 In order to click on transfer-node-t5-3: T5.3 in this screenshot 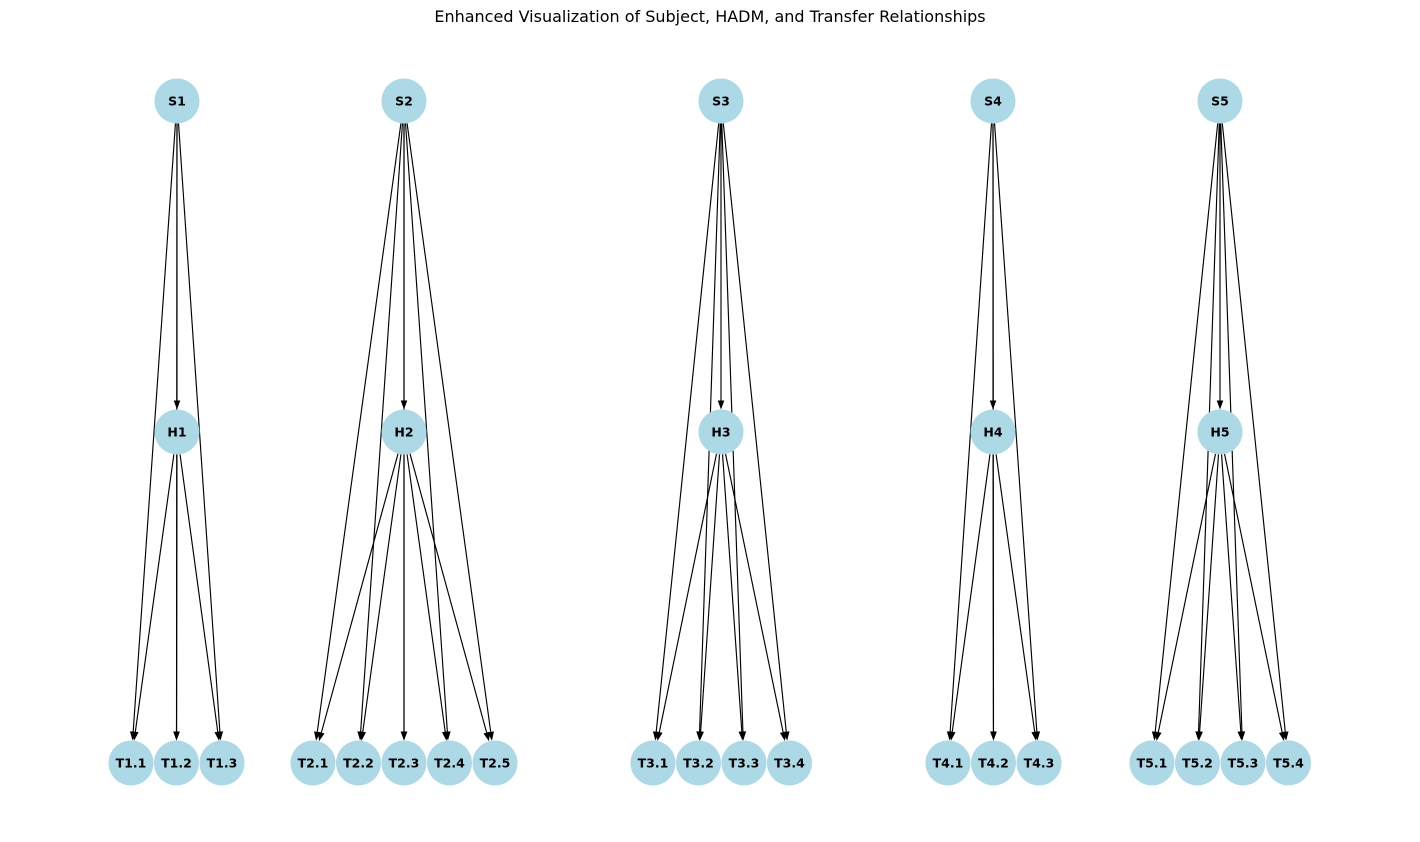, I will do `click(1243, 763)`.